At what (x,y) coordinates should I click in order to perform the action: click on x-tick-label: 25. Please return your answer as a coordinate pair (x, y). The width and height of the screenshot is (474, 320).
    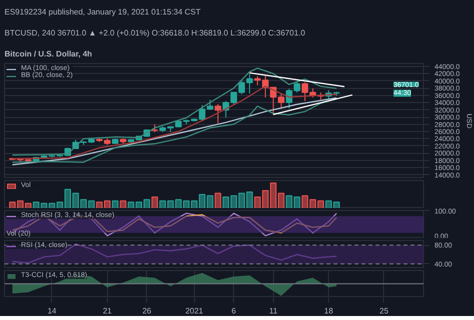
    Looking at the image, I should click on (384, 311).